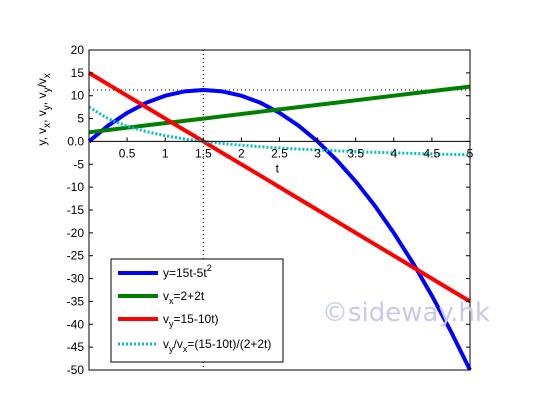 The image size is (560, 420). Describe the element at coordinates (217, 345) in the screenshot. I see `series-ratio-legend-label: vy/vx=(15-10t)/(2+2t)` at that location.